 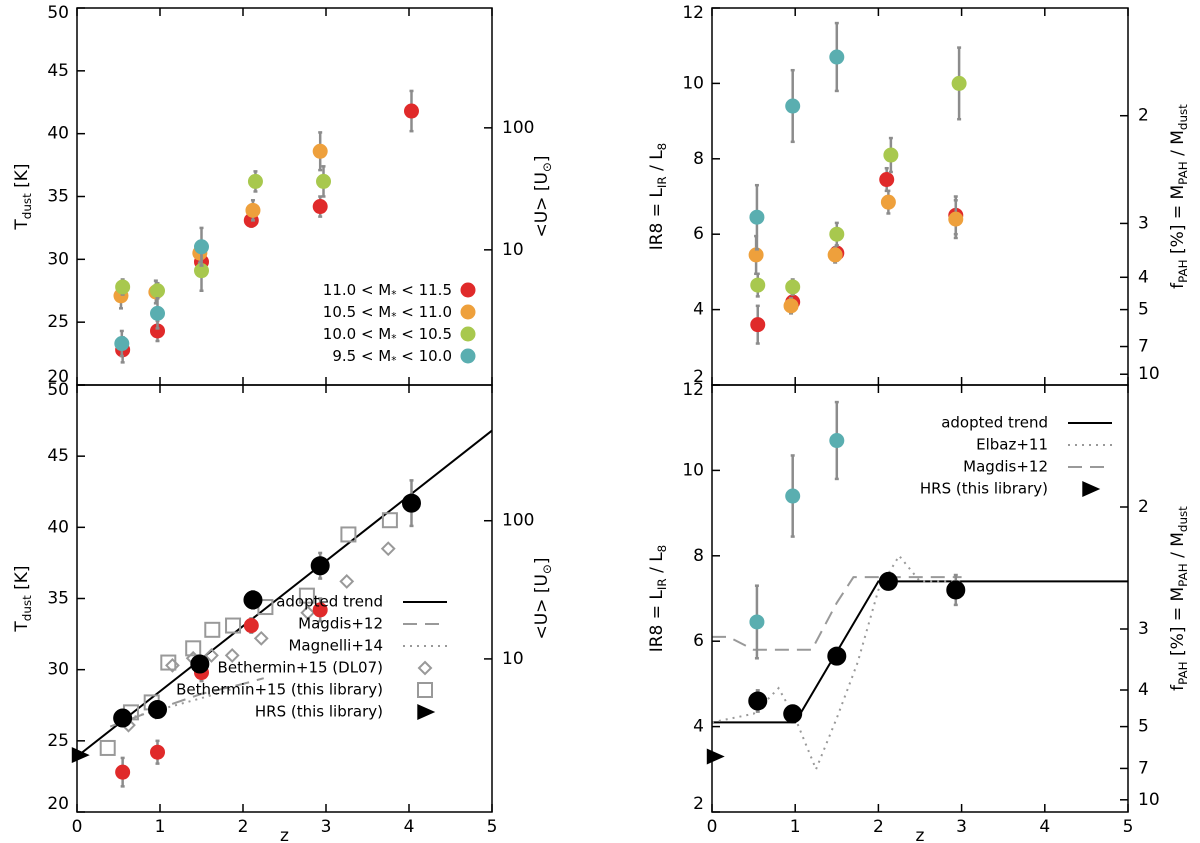 What do you see at coordinates (300, 668) in the screenshot?
I see `legend-label: Bethermin+15 (DL07)` at bounding box center [300, 668].